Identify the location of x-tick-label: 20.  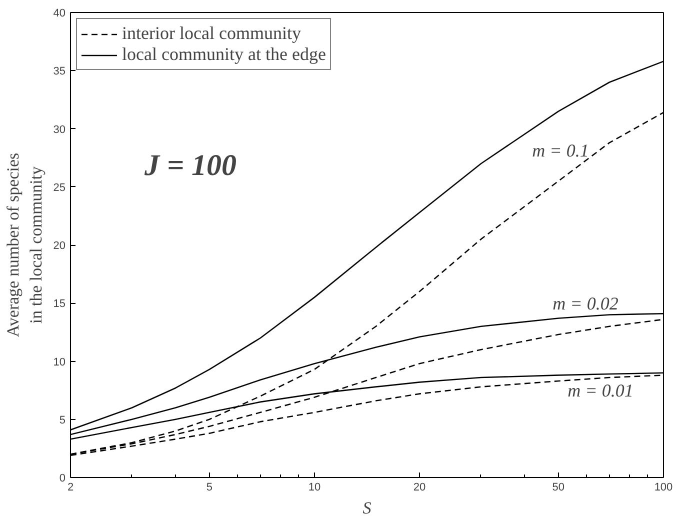
(419, 488).